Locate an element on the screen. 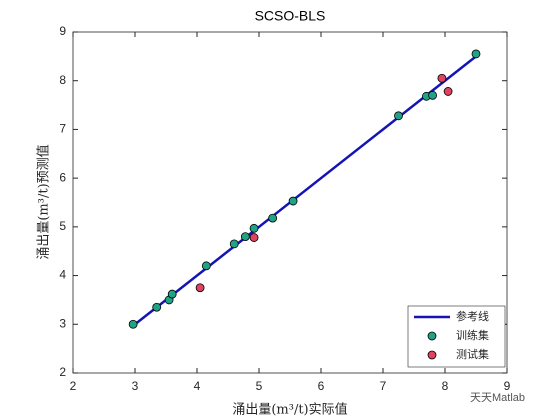 The height and width of the screenshot is (420, 560). y-tick-label: 3 is located at coordinates (62, 323).